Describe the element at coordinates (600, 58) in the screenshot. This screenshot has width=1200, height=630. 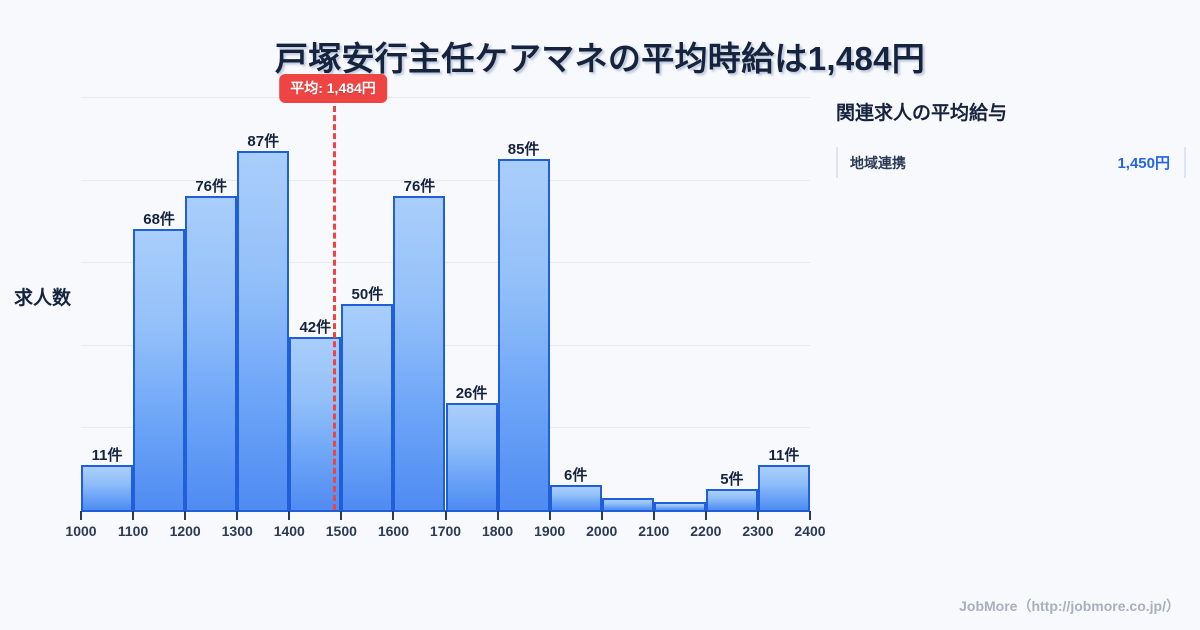
I see `page-title: 戸塚安行主任ケアマネの平均時給は1,484円` at that location.